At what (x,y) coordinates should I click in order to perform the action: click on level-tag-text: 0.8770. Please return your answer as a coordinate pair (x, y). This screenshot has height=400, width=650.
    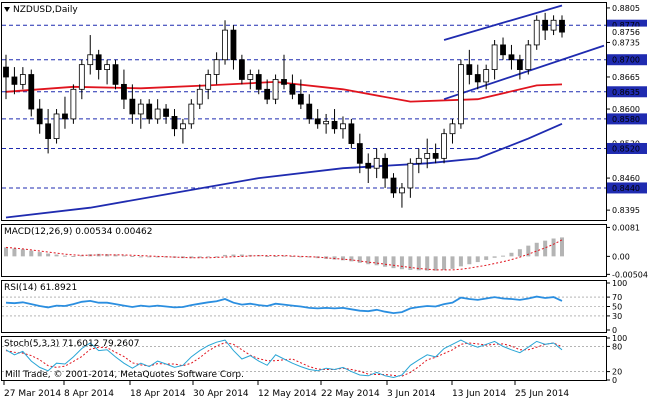
    Looking at the image, I should click on (626, 25).